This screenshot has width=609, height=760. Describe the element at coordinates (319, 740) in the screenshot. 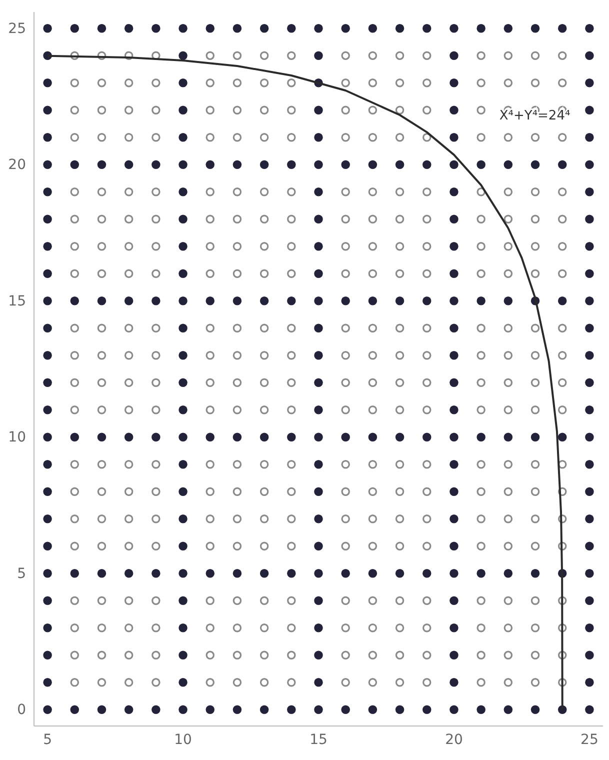

I see `x-tick-label: 15` at that location.